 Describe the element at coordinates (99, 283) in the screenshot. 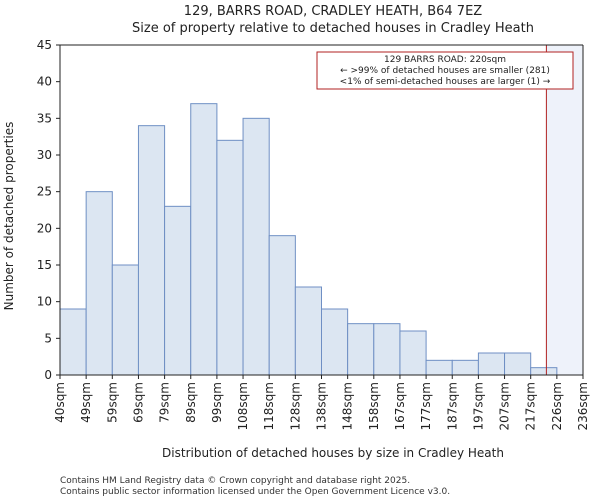

I see `bar-49sqm` at that location.